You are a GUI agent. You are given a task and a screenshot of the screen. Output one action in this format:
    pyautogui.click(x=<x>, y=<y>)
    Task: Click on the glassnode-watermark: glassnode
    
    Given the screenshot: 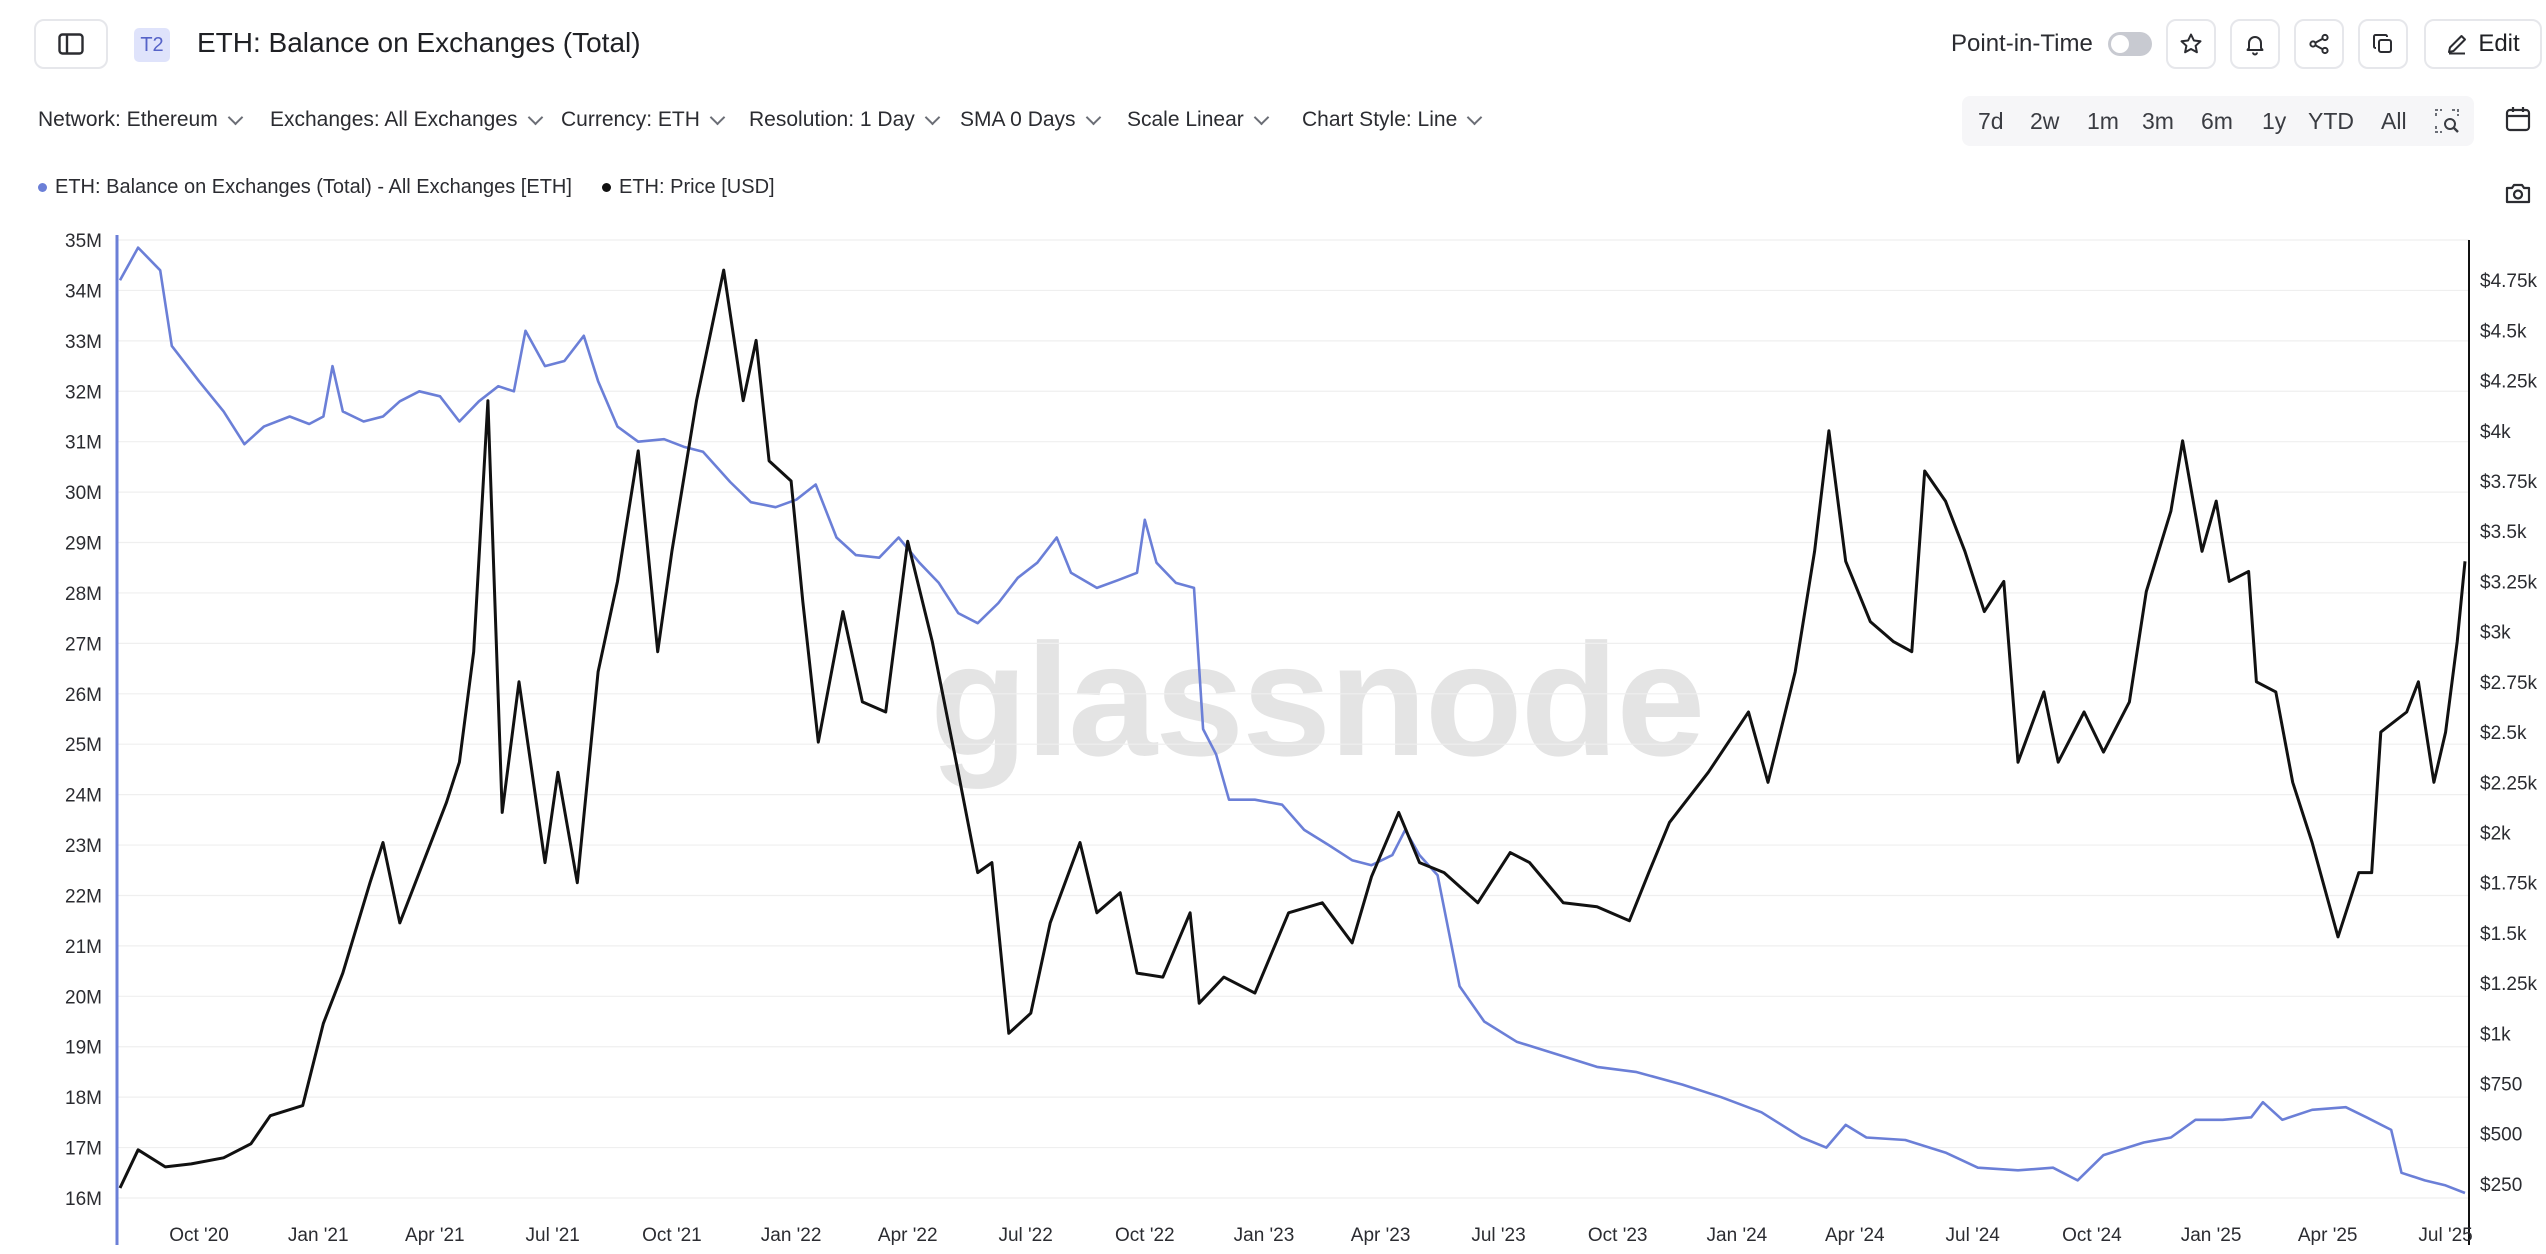 What is the action you would take?
    pyautogui.click(x=1317, y=699)
    